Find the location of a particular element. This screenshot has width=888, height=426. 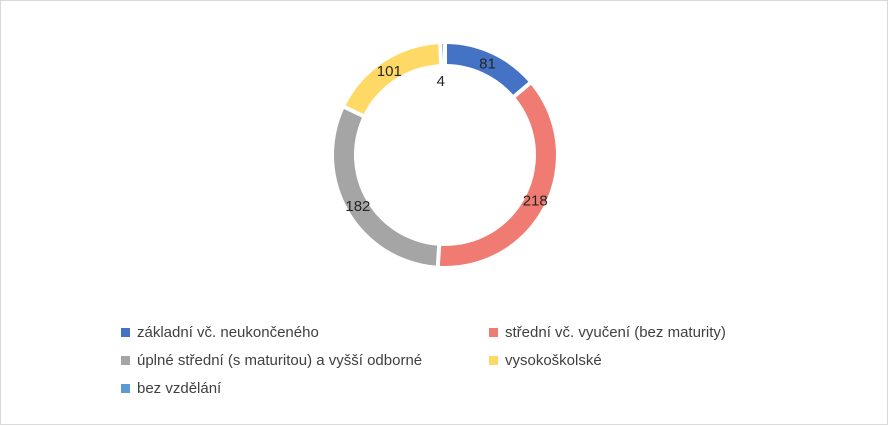

donut-slice-uplne-stredni is located at coordinates (385, 187).